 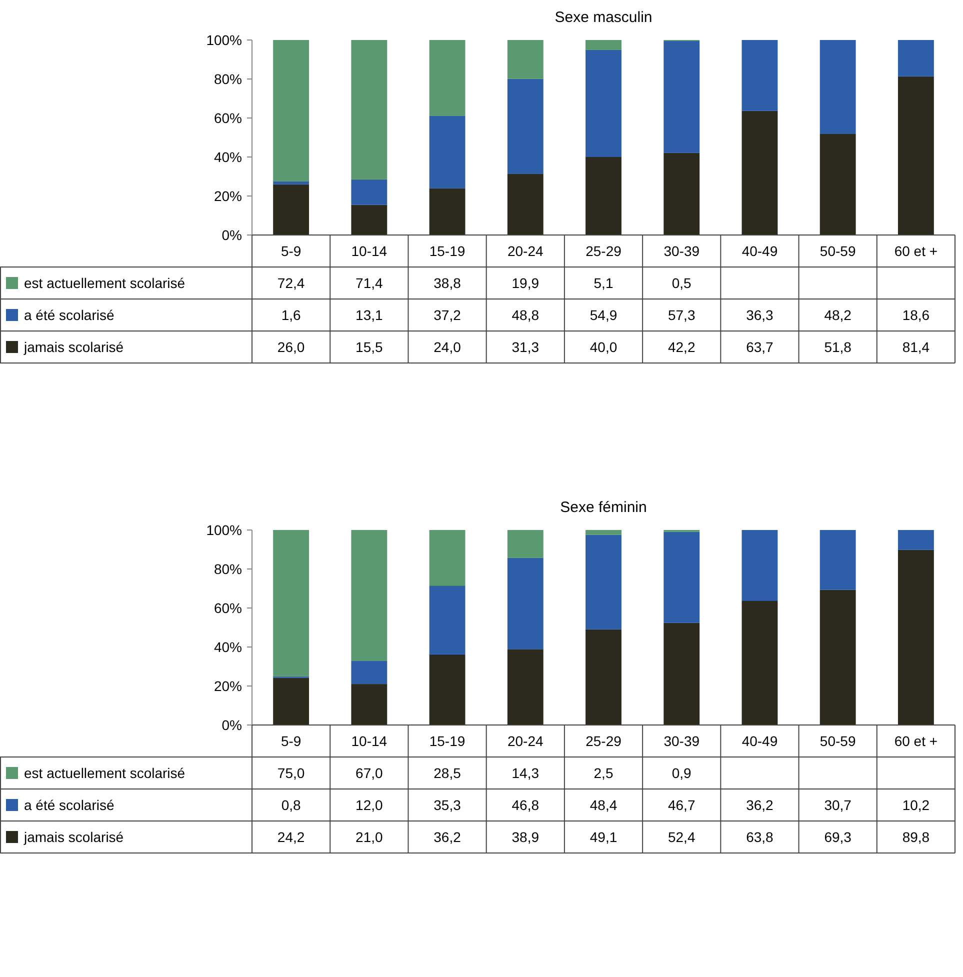 I want to click on legend-label: est actuellement scolarisé, so click(x=105, y=282).